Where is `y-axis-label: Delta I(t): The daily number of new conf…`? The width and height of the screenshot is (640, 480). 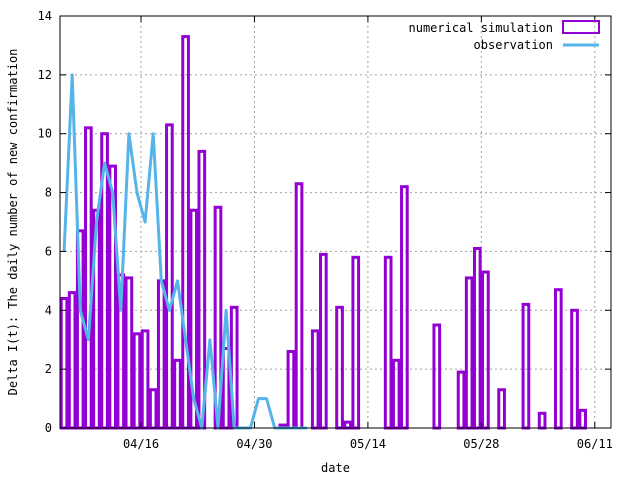 y-axis-label: Delta I(t): The daily number of new conf… is located at coordinates (13, 222).